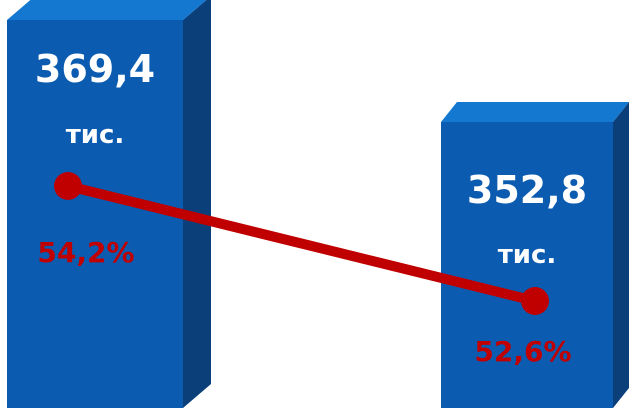 The image size is (629, 408). What do you see at coordinates (522, 351) in the screenshot?
I see `line-point-2-label: 52,6%` at bounding box center [522, 351].